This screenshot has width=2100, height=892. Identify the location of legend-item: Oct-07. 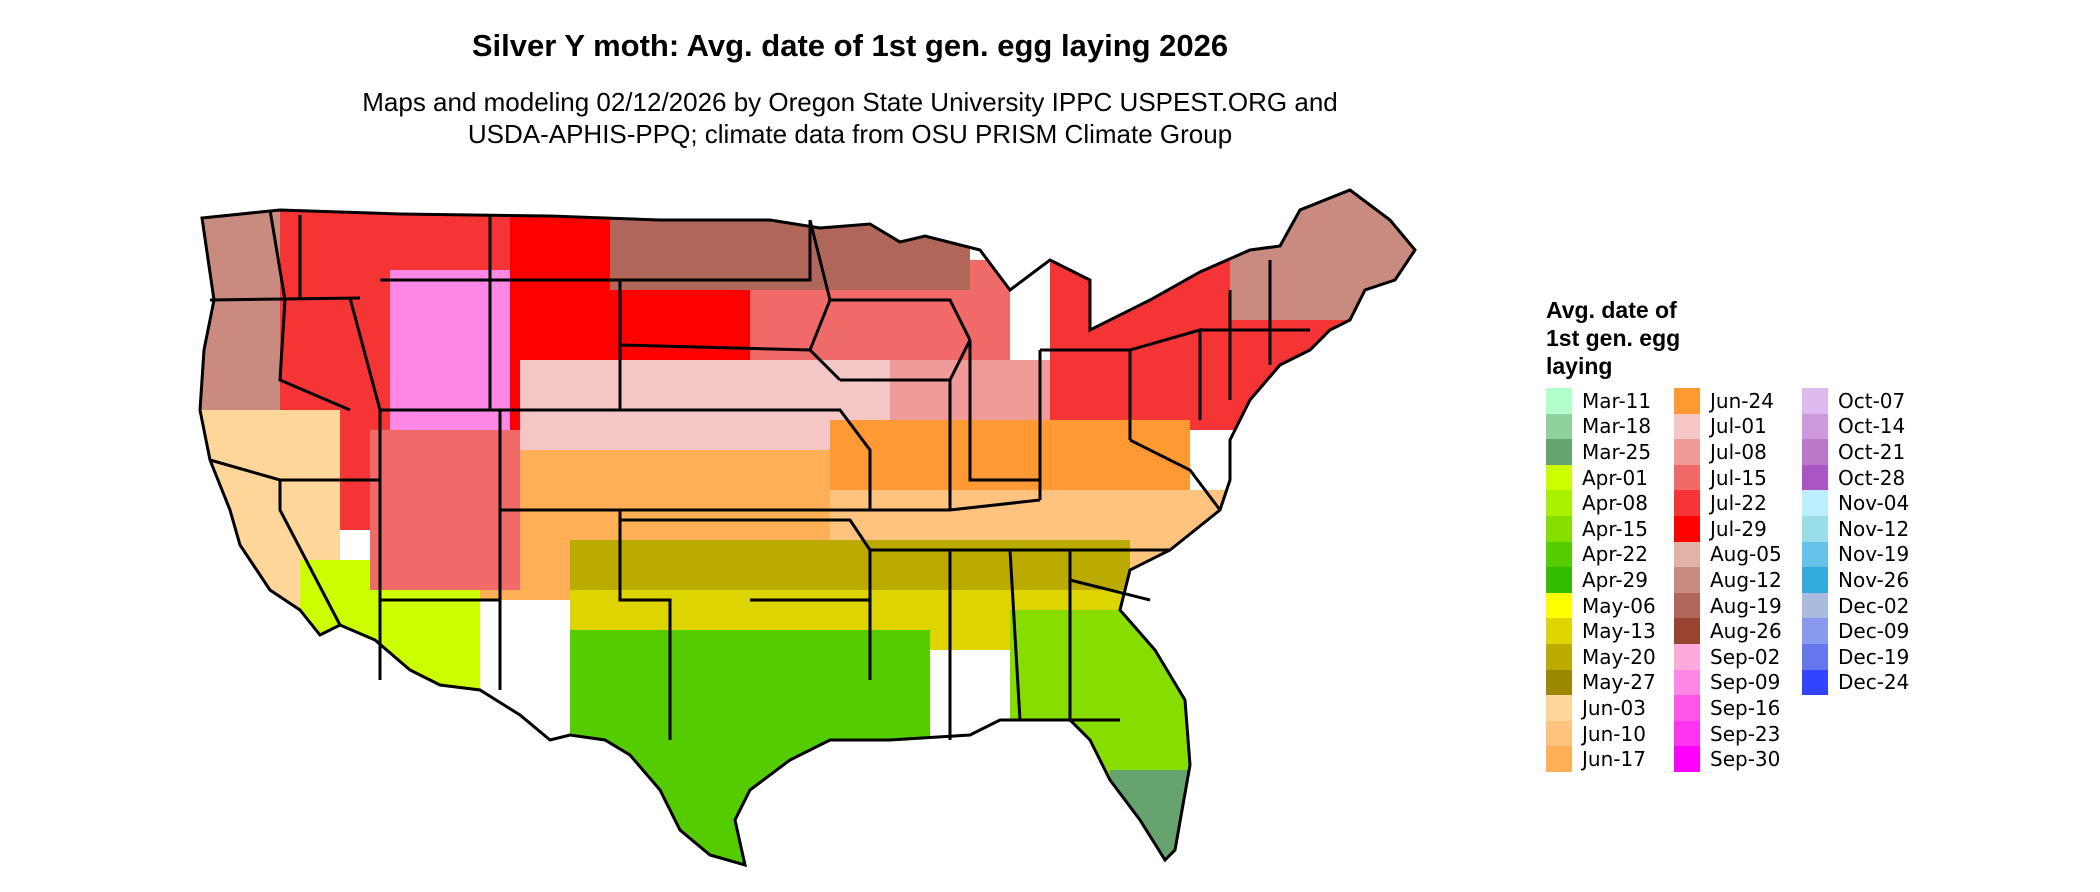
(1866, 401).